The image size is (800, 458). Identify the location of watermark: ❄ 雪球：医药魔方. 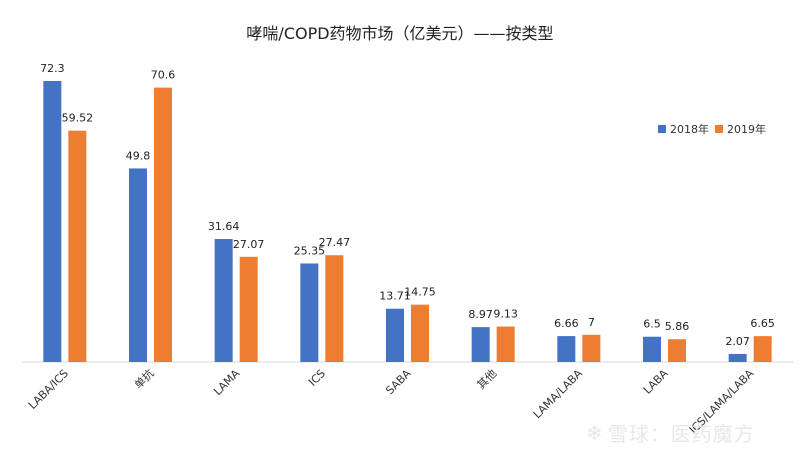
(670, 432).